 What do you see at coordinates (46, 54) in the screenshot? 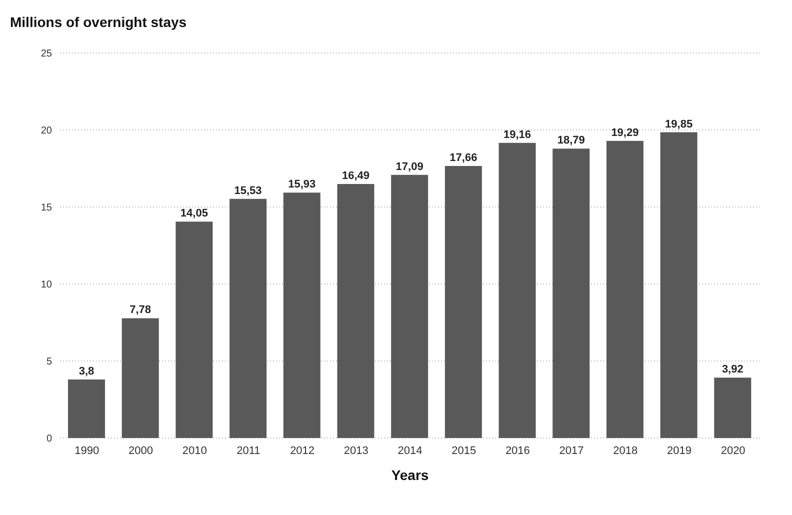
I see `y-tick-label: 25` at bounding box center [46, 54].